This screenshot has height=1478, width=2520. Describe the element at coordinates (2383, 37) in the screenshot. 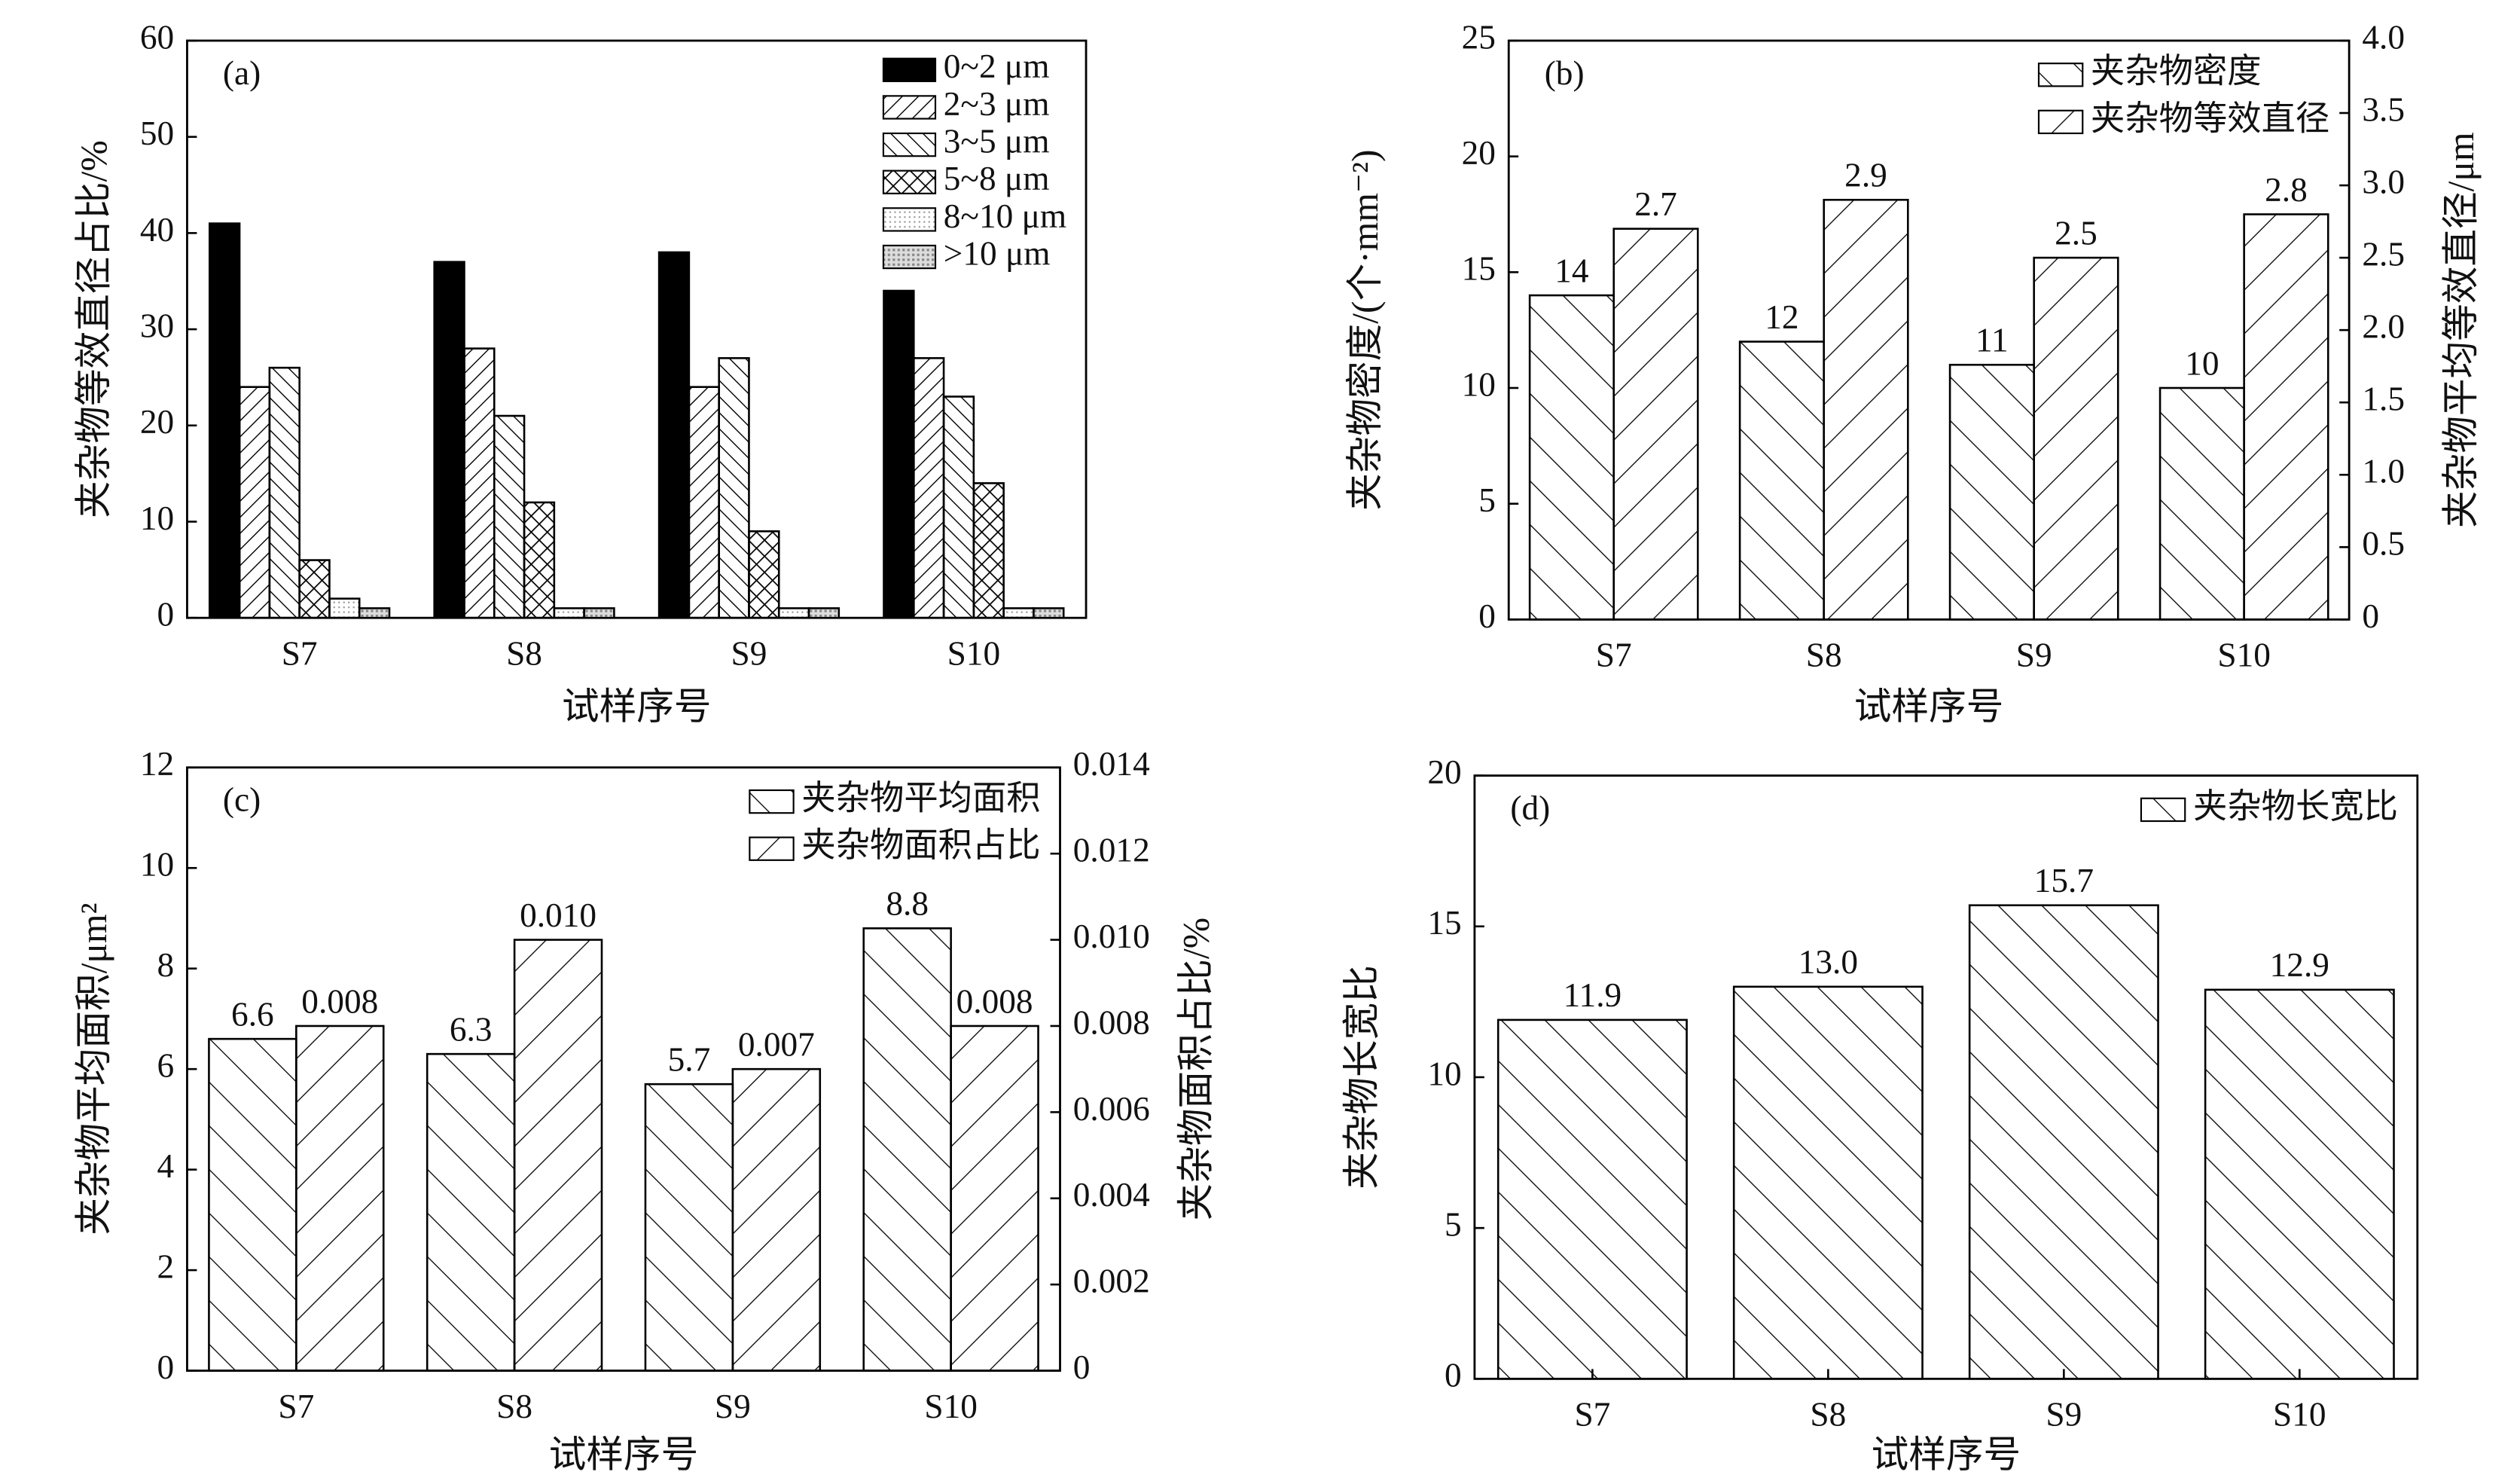

I see `y2-tick-label: 4.0` at that location.